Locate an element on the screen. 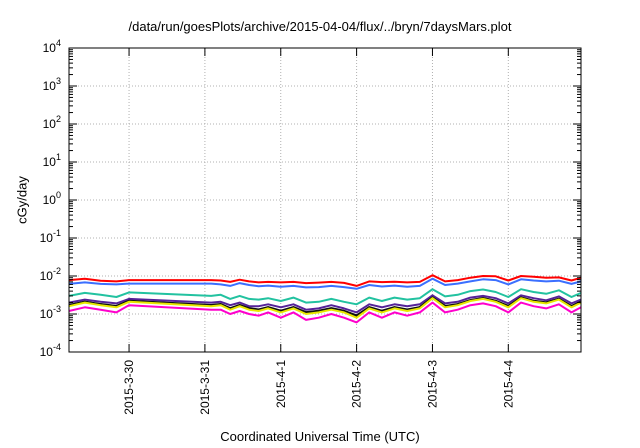  y-tick-label: 10³ is located at coordinates (52, 84).